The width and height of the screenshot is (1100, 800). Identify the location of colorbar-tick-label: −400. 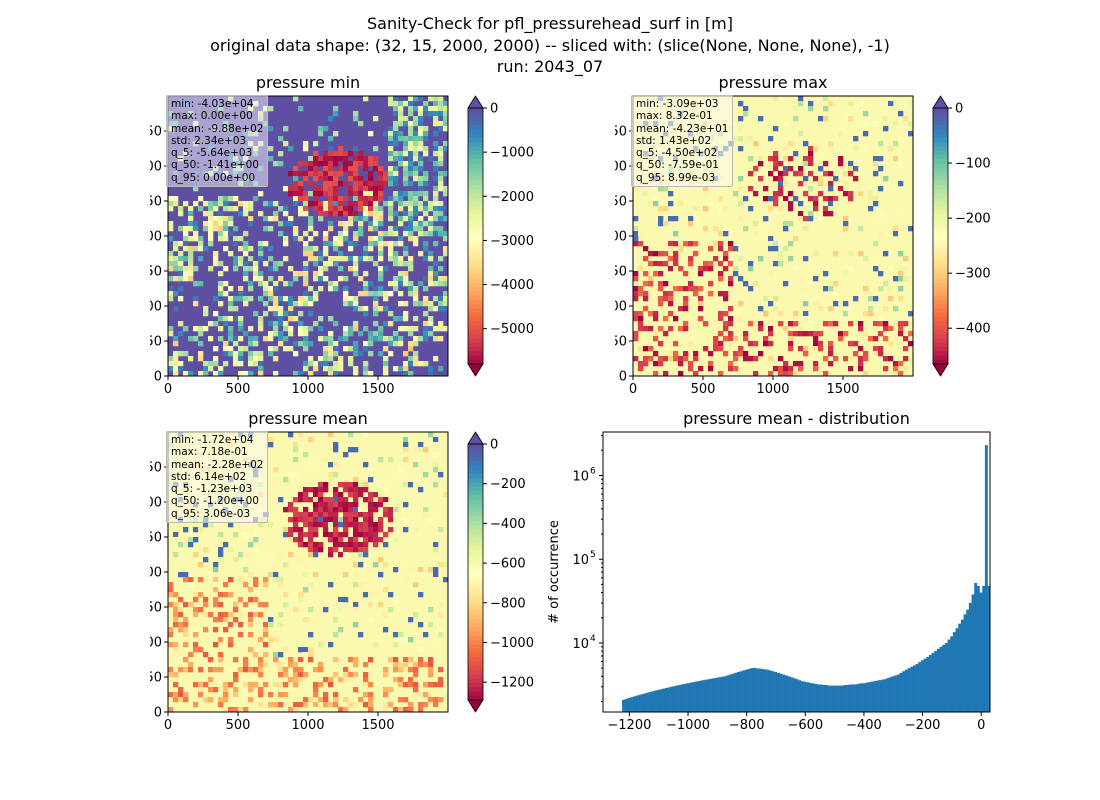
(508, 524).